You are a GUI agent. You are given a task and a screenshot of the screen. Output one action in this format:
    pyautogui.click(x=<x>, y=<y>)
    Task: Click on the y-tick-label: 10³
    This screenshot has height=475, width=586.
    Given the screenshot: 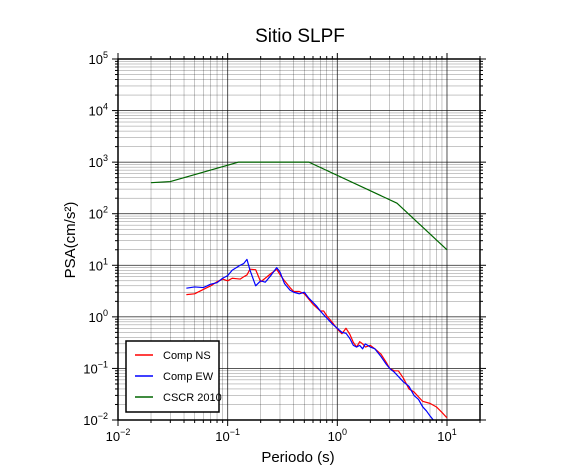 What is the action you would take?
    pyautogui.click(x=98, y=161)
    